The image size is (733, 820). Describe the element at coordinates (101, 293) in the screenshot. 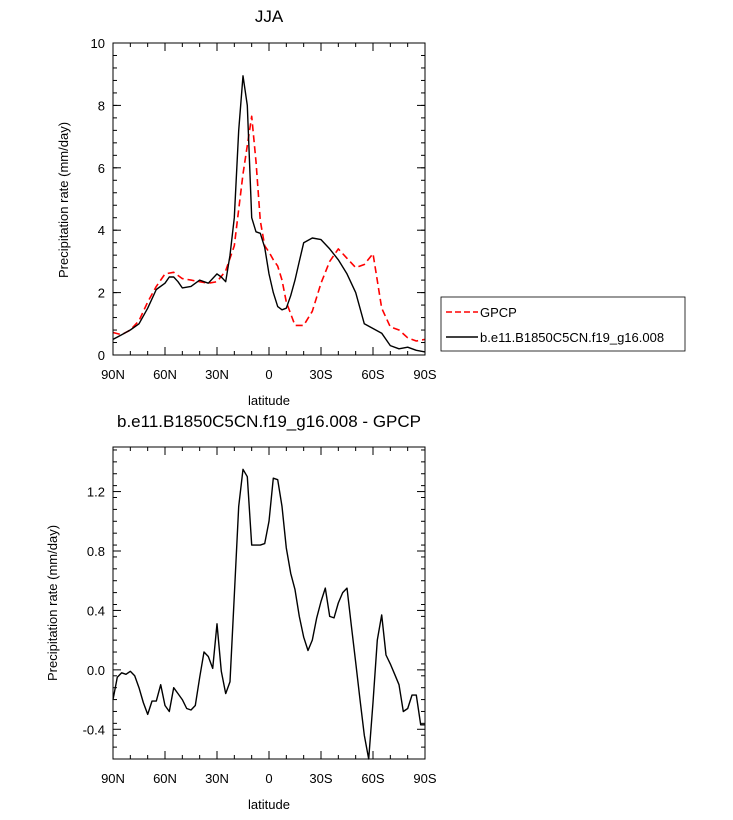

I see `y-tick-label: 2` at that location.